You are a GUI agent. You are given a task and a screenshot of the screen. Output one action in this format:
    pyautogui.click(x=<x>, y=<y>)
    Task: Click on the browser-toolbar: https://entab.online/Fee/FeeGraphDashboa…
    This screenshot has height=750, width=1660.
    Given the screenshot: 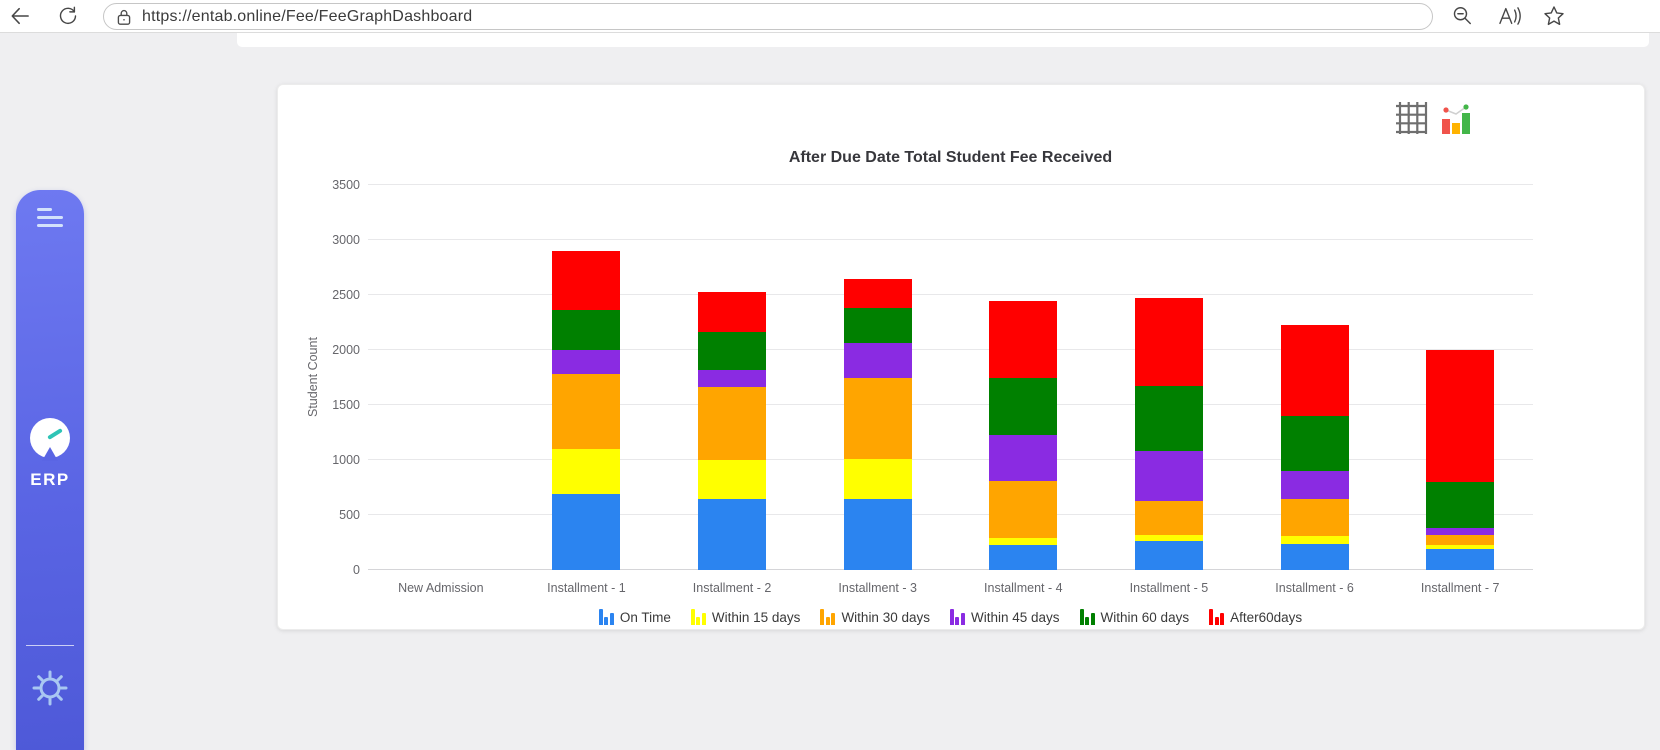 What is the action you would take?
    pyautogui.click(x=830, y=16)
    